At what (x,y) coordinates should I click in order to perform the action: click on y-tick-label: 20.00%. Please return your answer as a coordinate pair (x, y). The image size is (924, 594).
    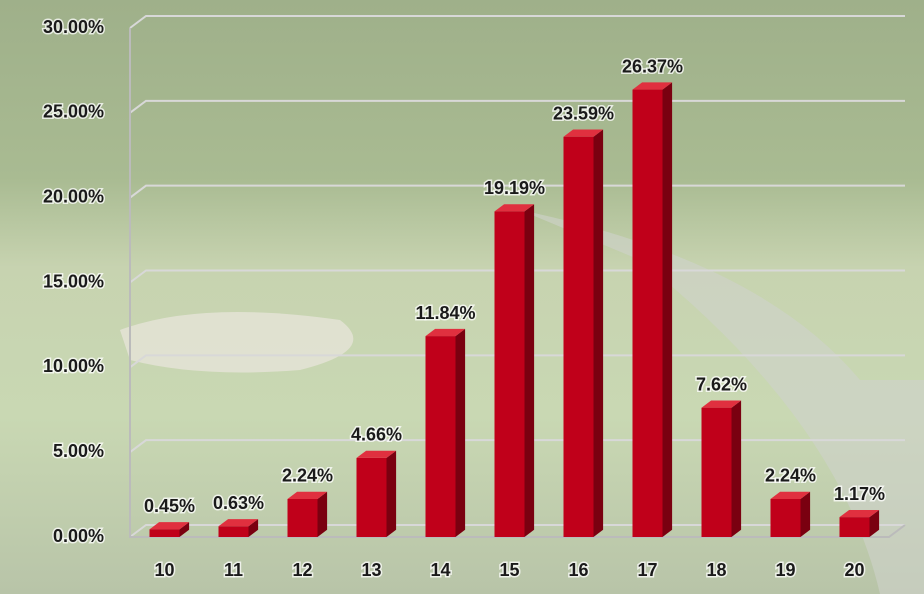
    Looking at the image, I should click on (73, 196).